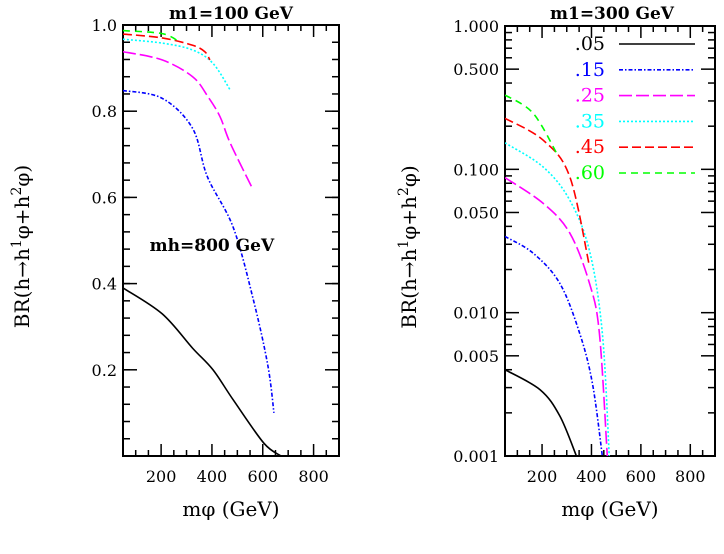 This screenshot has height=554, width=724. What do you see at coordinates (231, 14) in the screenshot?
I see `chart-title: m1=100 GeV` at bounding box center [231, 14].